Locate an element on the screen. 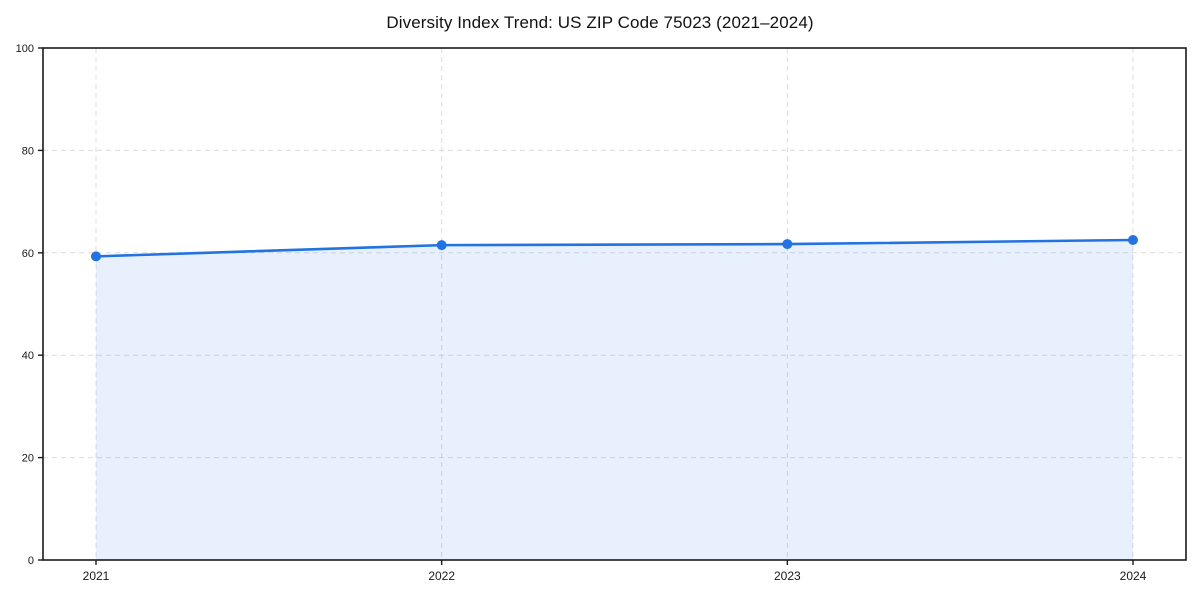 This screenshot has width=1200, height=600. y-tick-label: 100 is located at coordinates (25, 49).